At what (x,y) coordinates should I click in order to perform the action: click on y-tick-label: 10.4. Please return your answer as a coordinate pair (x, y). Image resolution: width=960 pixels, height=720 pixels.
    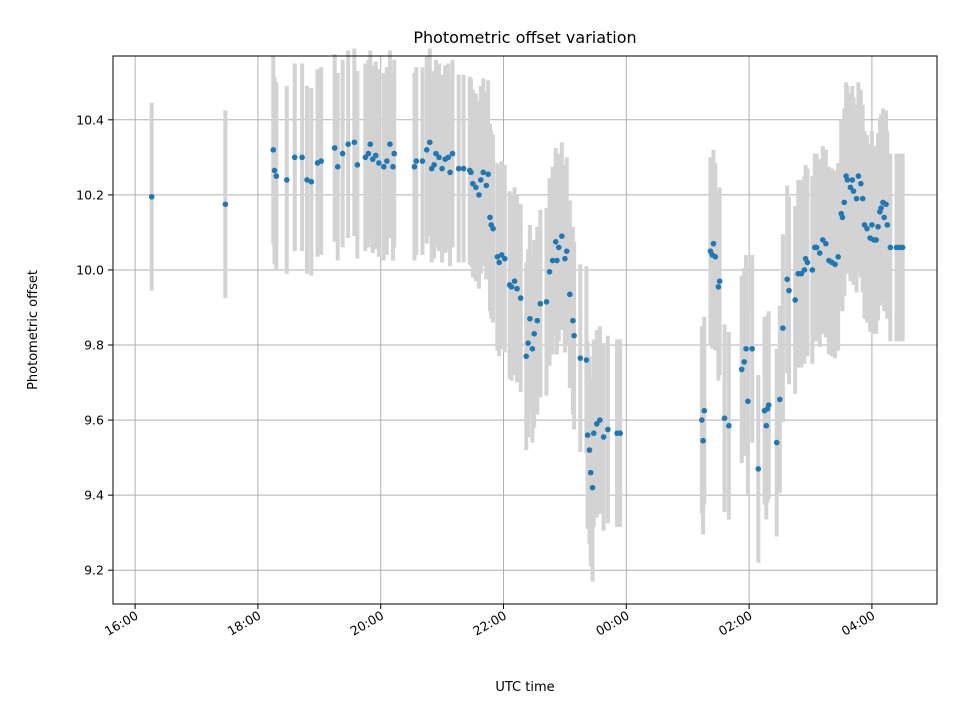
    Looking at the image, I should click on (90, 119).